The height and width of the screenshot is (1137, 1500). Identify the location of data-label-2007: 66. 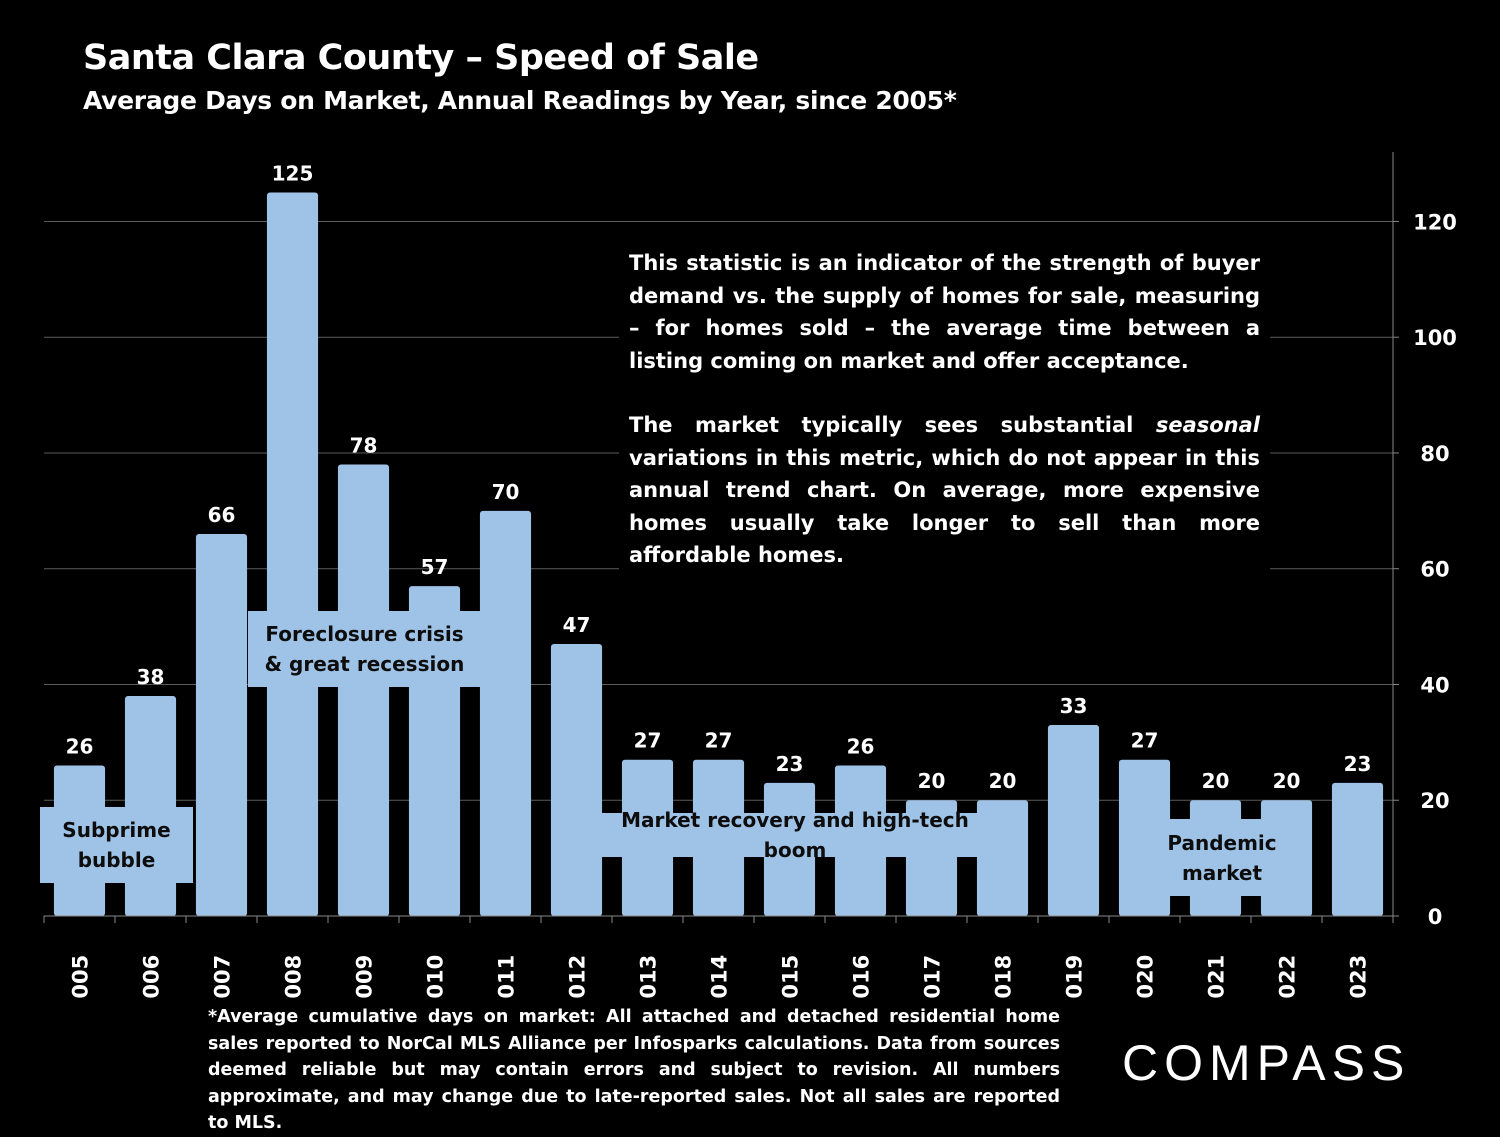
(222, 515).